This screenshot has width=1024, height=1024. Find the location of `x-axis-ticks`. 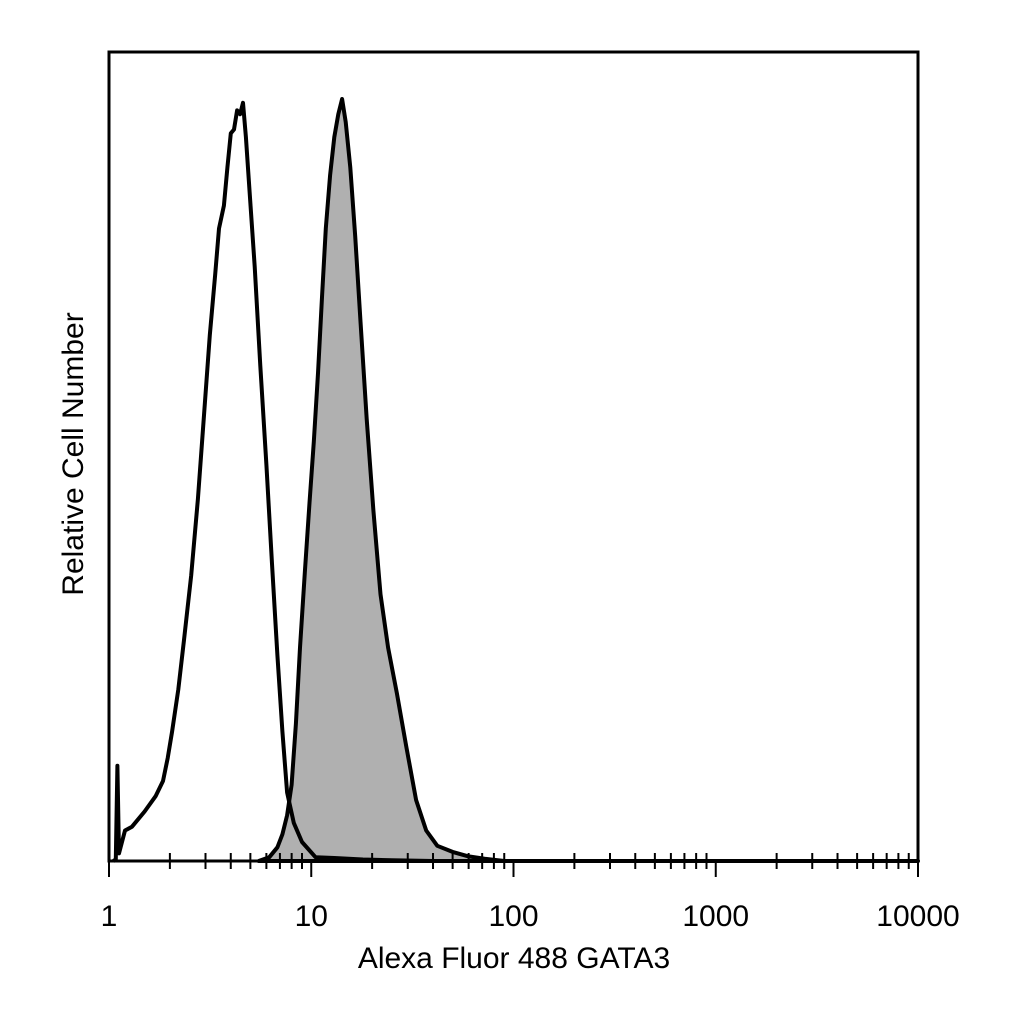

x-axis-ticks is located at coordinates (513, 865).